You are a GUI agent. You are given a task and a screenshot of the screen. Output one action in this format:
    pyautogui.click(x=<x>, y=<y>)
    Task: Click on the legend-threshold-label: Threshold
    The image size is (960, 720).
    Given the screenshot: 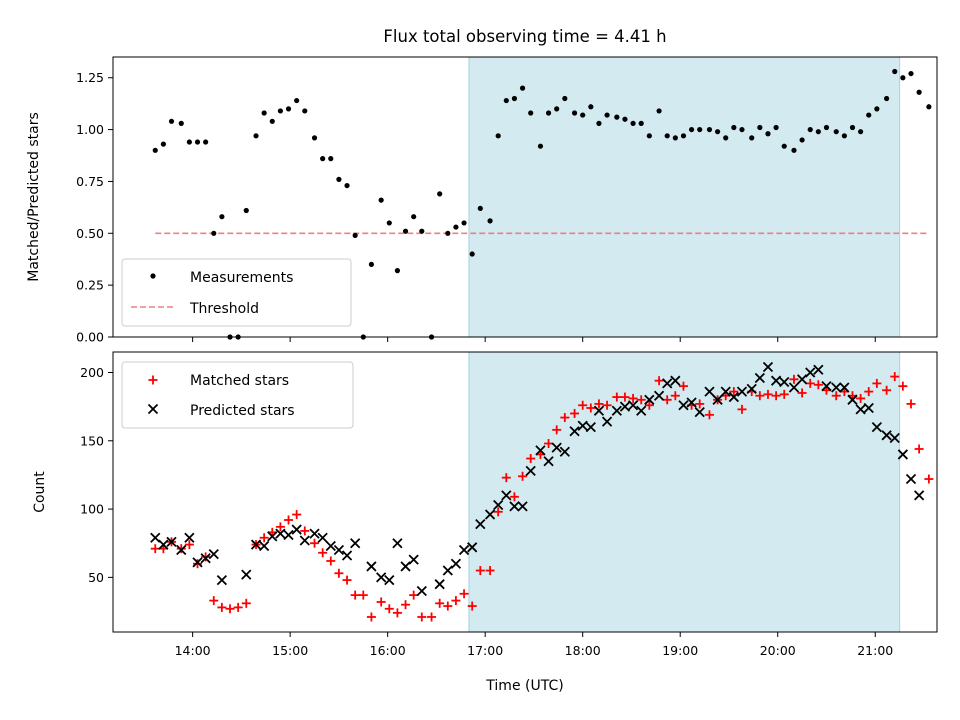 What is the action you would take?
    pyautogui.click(x=224, y=309)
    